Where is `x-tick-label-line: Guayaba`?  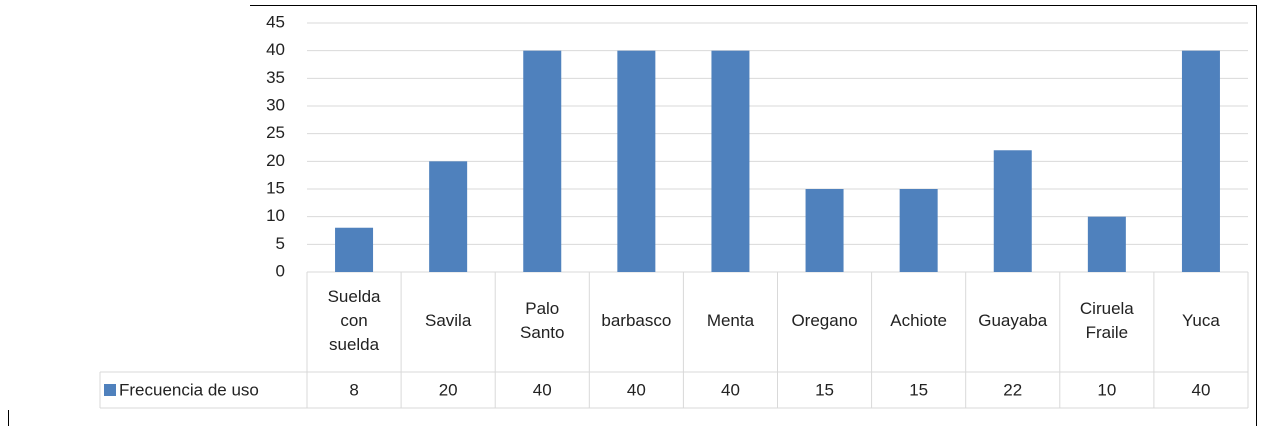
x-tick-label-line: Guayaba is located at coordinates (1013, 320).